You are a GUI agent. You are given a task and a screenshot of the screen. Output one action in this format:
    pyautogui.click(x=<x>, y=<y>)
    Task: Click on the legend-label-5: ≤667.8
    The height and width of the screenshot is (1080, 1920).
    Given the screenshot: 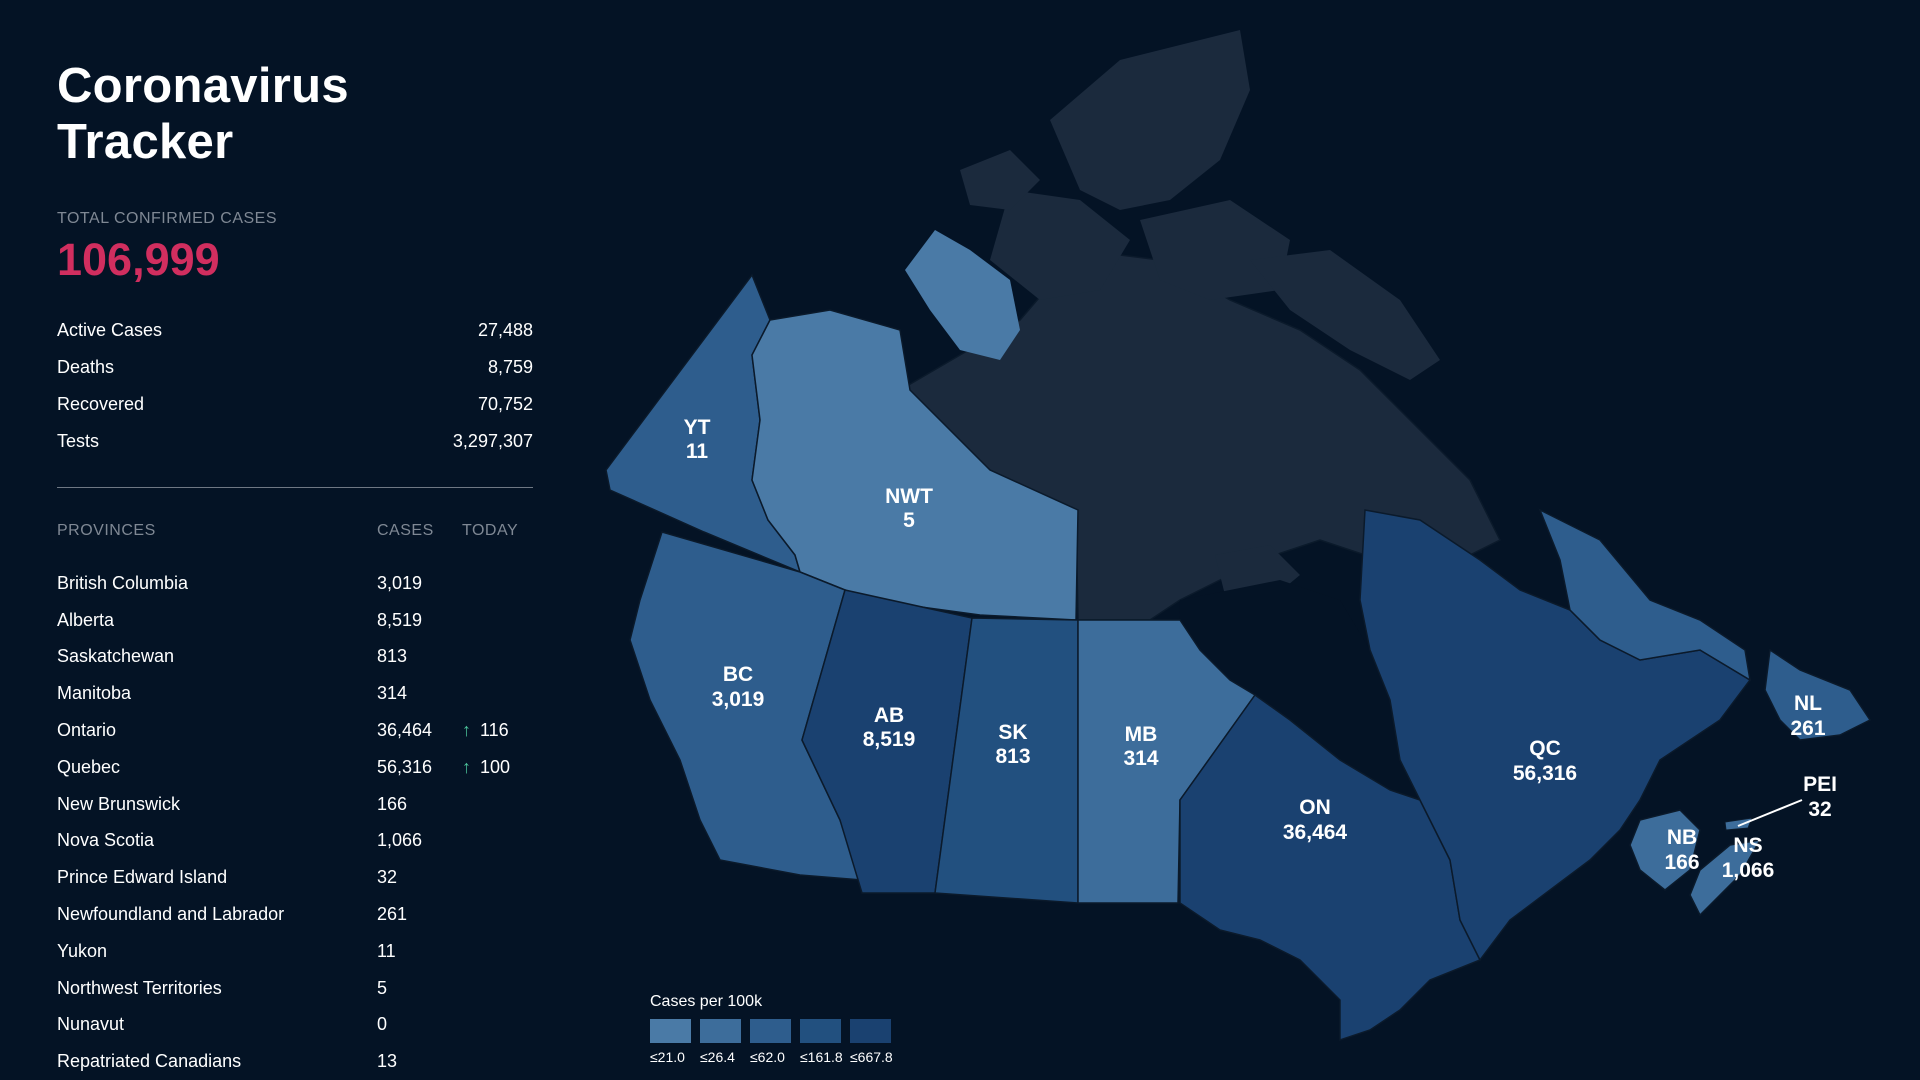 What is the action you would take?
    pyautogui.click(x=871, y=1057)
    